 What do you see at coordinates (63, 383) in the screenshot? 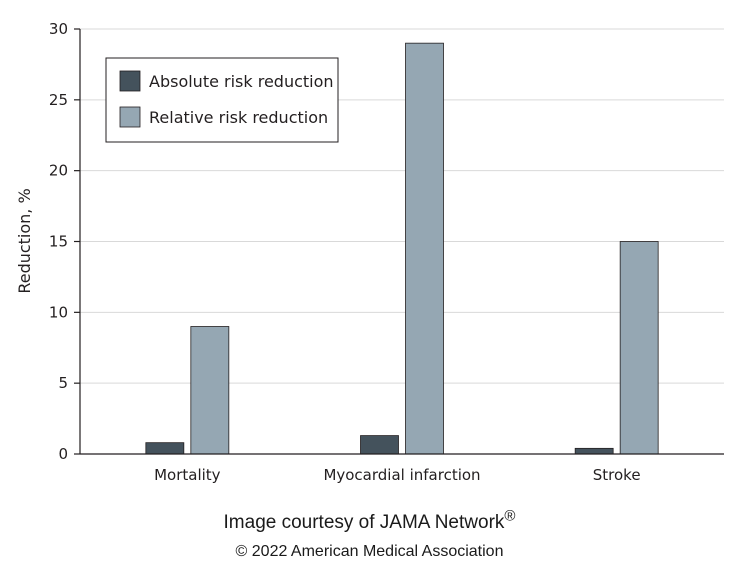
I see `y-tick-label: 5` at bounding box center [63, 383].